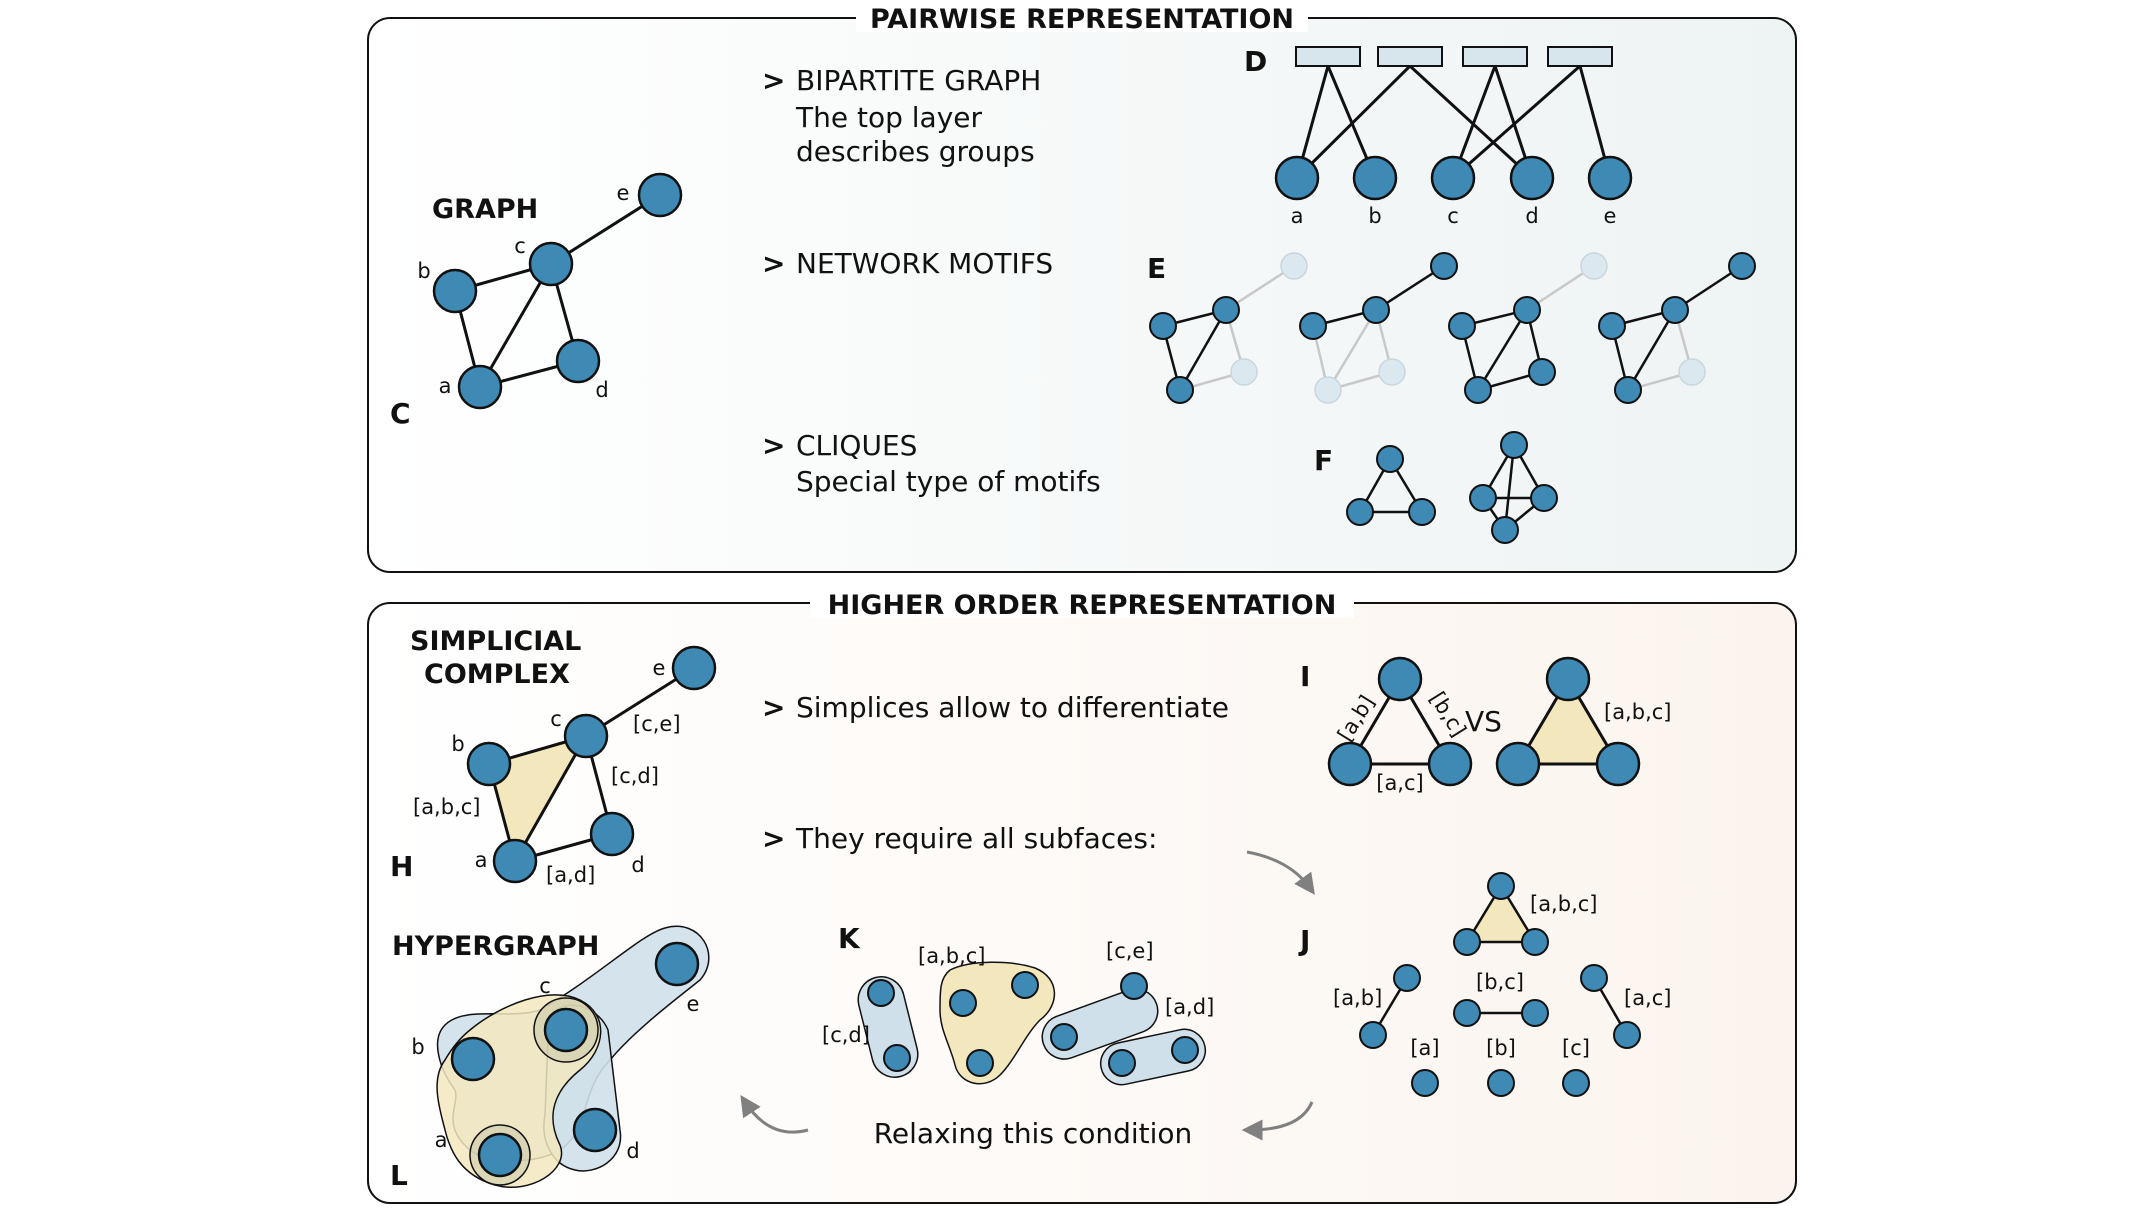 This screenshot has width=2150, height=1209. What do you see at coordinates (1277, 1121) in the screenshot?
I see `arrow-to-relax` at bounding box center [1277, 1121].